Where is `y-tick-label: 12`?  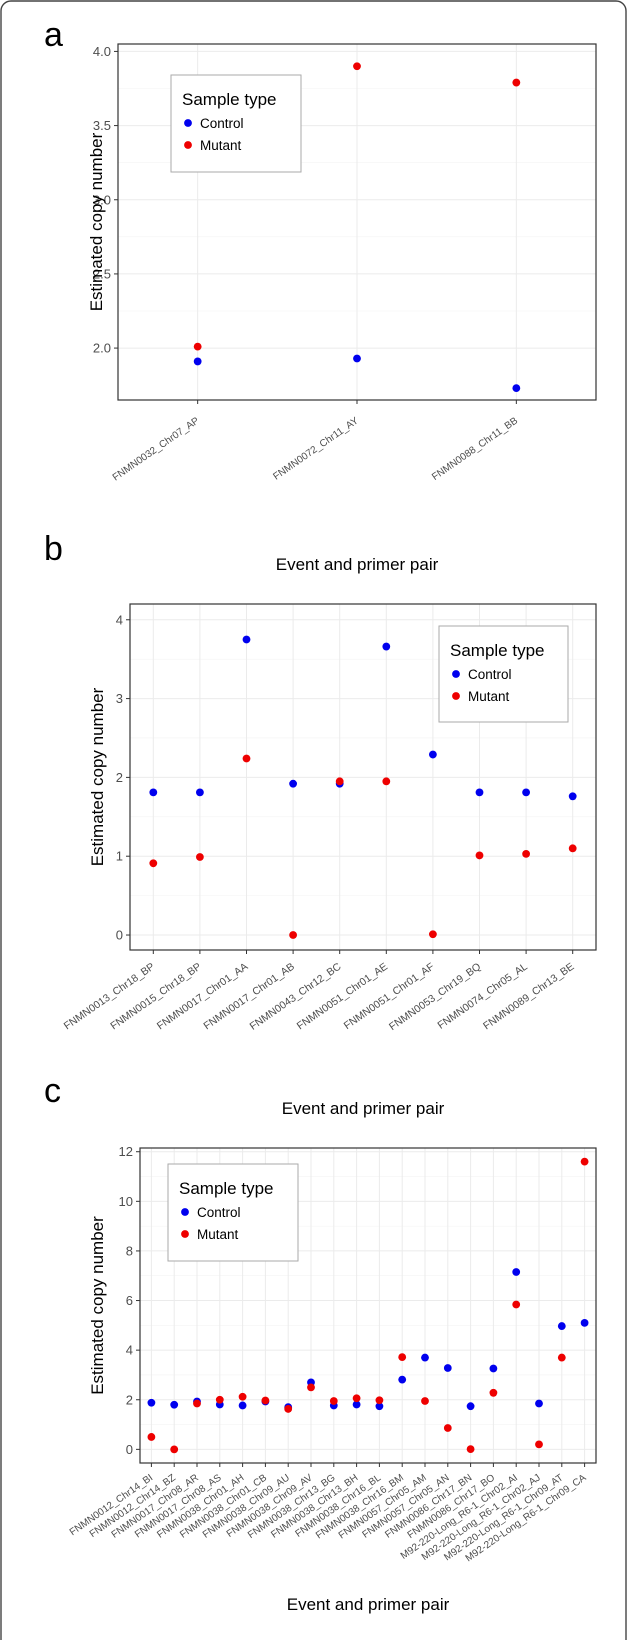
y-tick-label: 12 is located at coordinates (126, 1151).